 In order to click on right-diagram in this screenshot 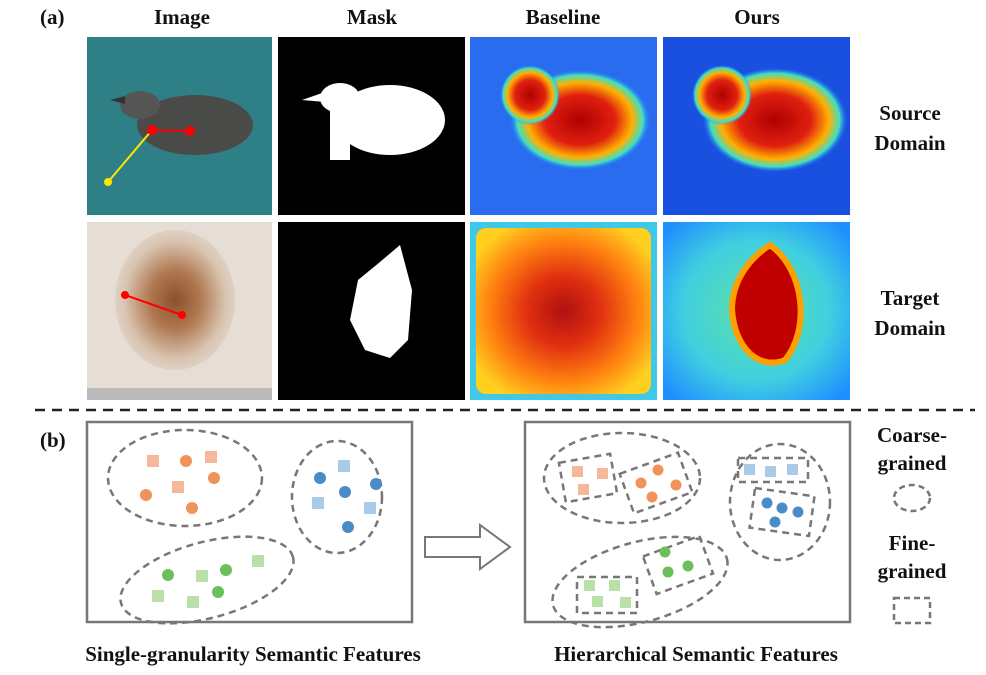, I will do `click(687, 524)`.